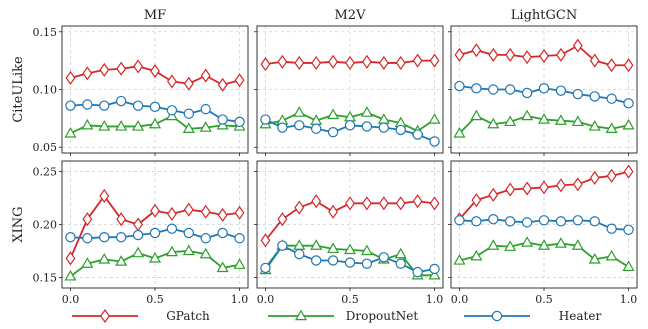 The height and width of the screenshot is (329, 648). I want to click on panel-r1-c0: 0.15 0.20 0.25 0.0 0.5 1.0, so click(141, 233).